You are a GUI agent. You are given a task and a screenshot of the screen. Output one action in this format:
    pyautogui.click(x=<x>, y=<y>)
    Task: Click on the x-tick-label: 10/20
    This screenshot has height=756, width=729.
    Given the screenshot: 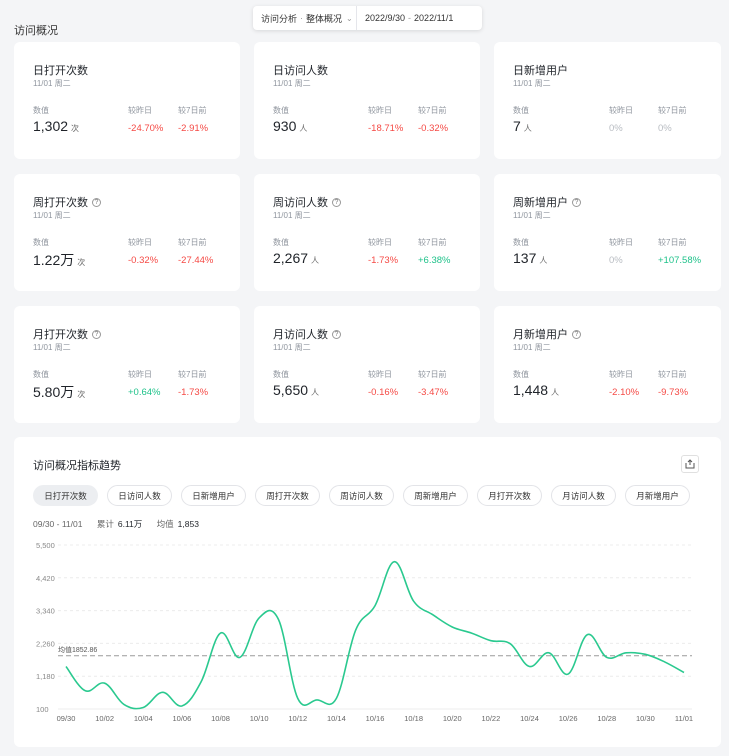 What is the action you would take?
    pyautogui.click(x=452, y=718)
    